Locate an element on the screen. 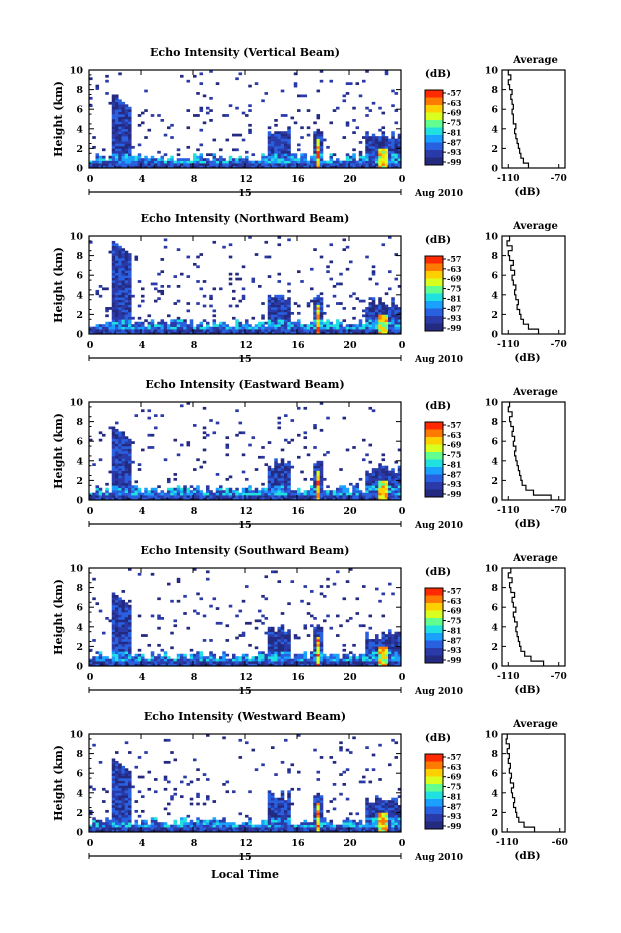  x-tick-label: 20 is located at coordinates (350, 179).